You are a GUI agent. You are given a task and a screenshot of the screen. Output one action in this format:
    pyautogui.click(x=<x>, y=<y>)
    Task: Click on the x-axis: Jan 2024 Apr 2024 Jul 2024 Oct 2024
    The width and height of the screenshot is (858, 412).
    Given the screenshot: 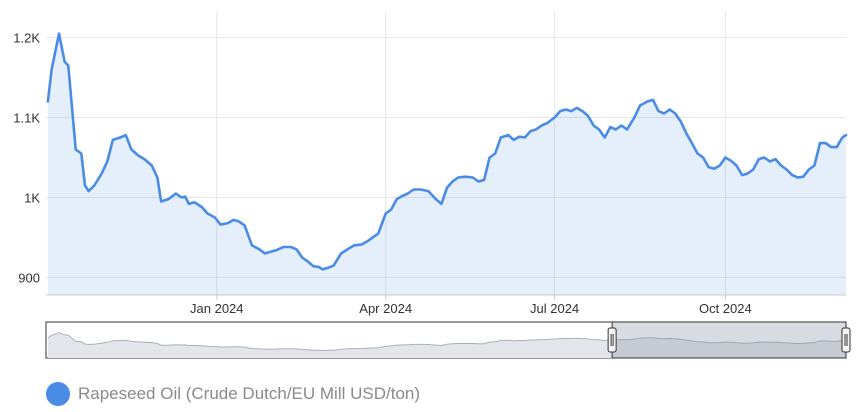 What is the action you would take?
    pyautogui.click(x=471, y=305)
    